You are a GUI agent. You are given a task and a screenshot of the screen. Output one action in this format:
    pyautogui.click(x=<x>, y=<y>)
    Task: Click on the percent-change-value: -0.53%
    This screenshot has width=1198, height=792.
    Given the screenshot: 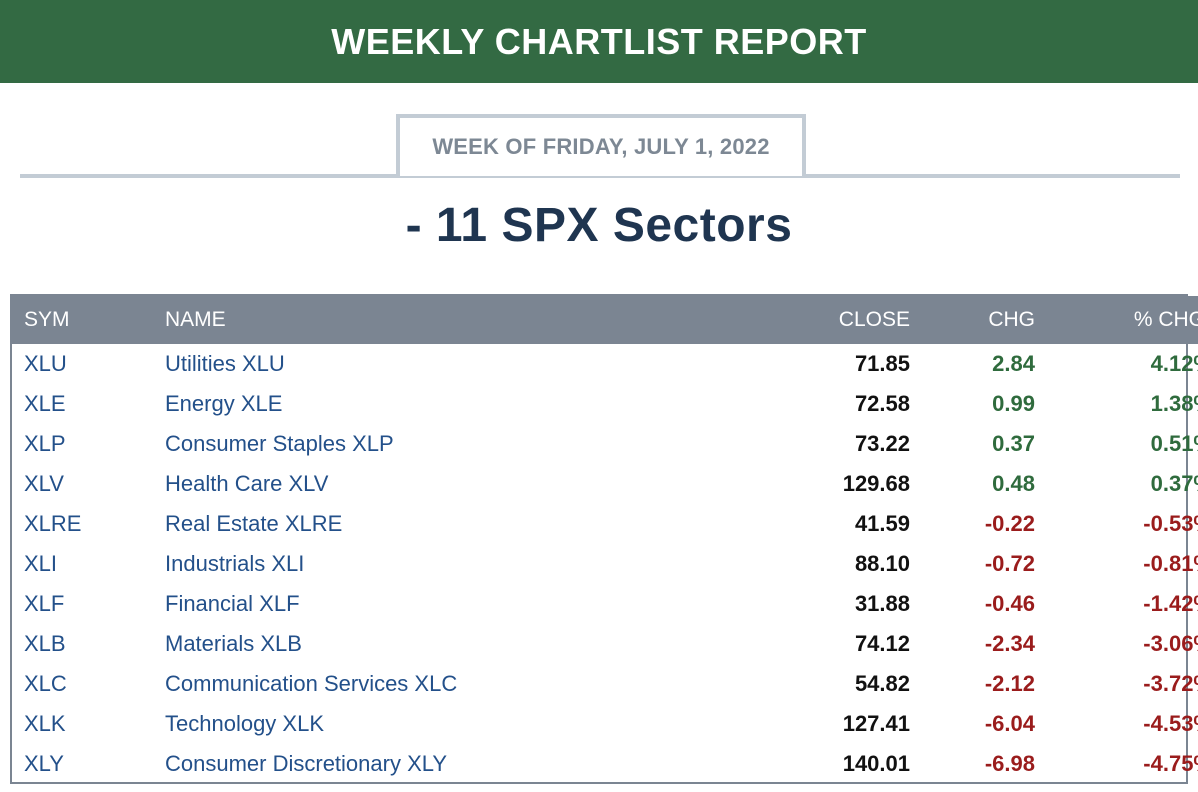 What is the action you would take?
    pyautogui.click(x=1170, y=523)
    